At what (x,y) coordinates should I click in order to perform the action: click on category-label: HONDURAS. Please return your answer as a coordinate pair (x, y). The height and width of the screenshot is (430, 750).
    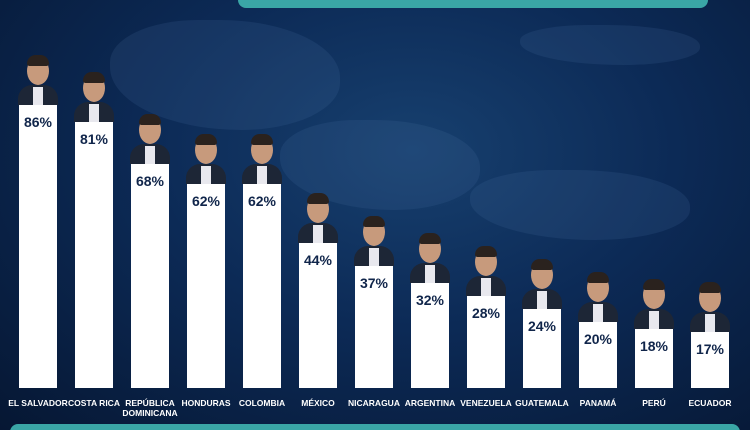
    Looking at the image, I should click on (206, 403).